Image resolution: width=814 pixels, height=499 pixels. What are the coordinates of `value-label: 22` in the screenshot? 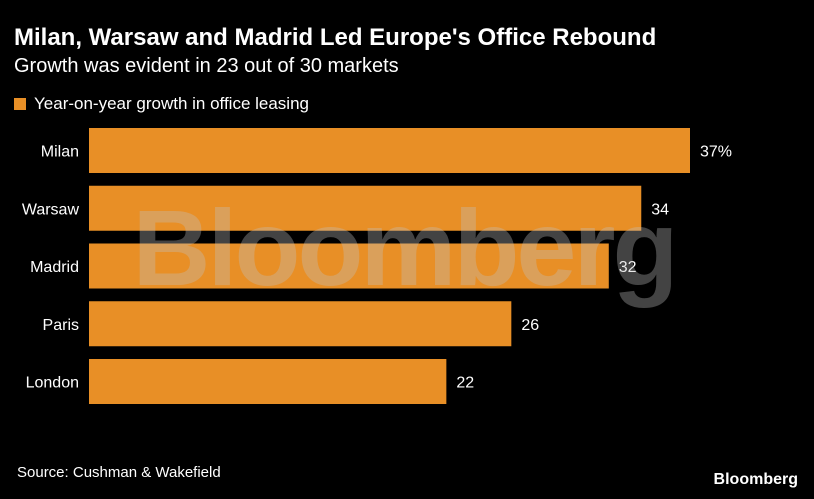 It's located at (465, 383).